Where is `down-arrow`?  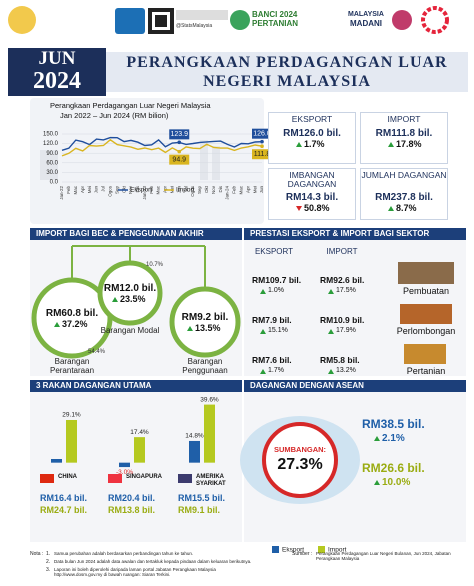 down-arrow is located at coordinates (299, 208).